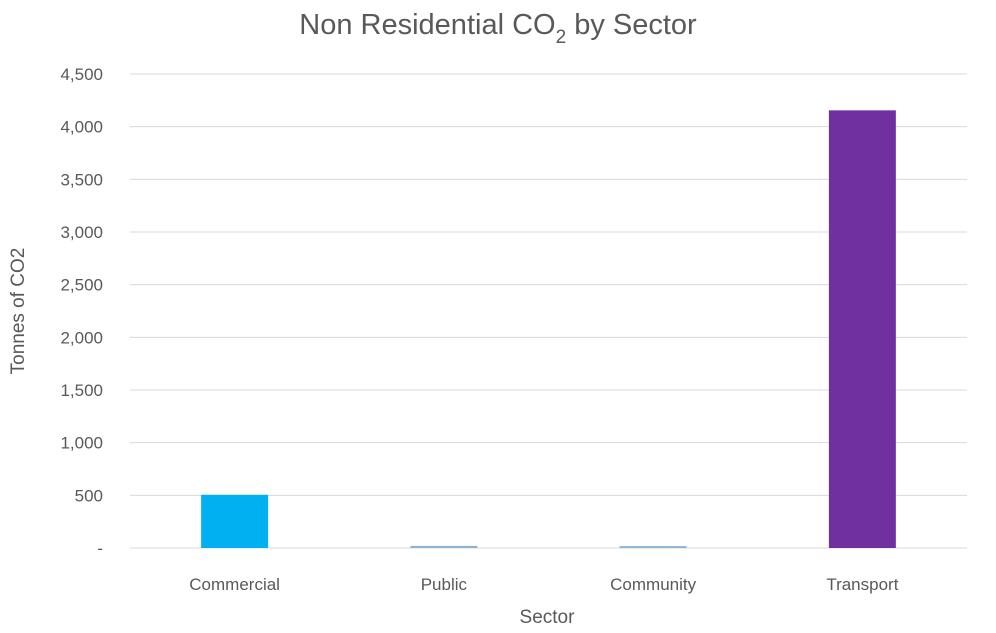 This screenshot has height=633, width=996. I want to click on y-tick-label: 2,500, so click(81, 285).